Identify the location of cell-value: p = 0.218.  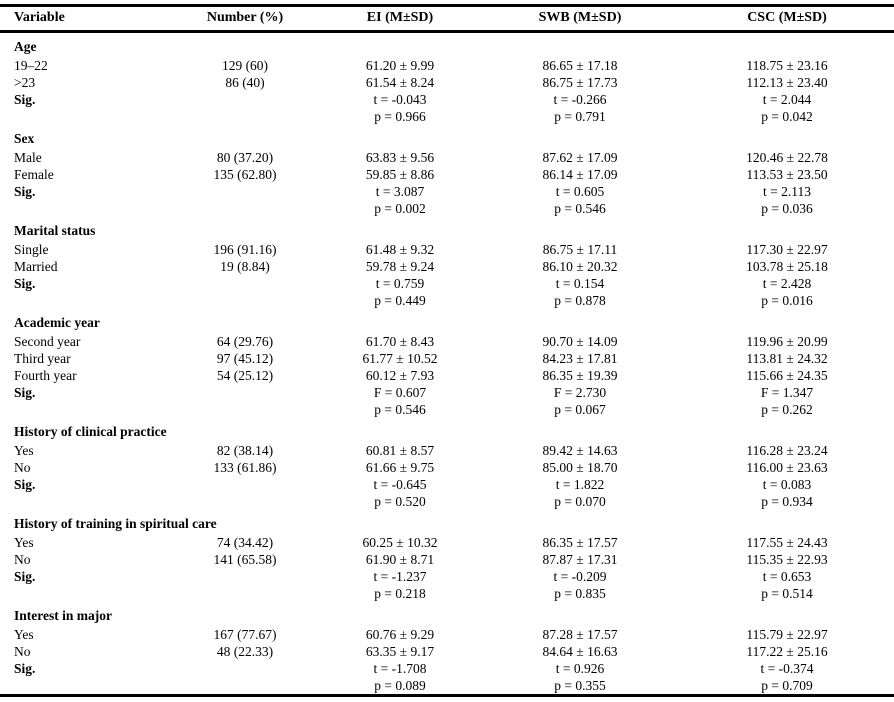
(400, 593).